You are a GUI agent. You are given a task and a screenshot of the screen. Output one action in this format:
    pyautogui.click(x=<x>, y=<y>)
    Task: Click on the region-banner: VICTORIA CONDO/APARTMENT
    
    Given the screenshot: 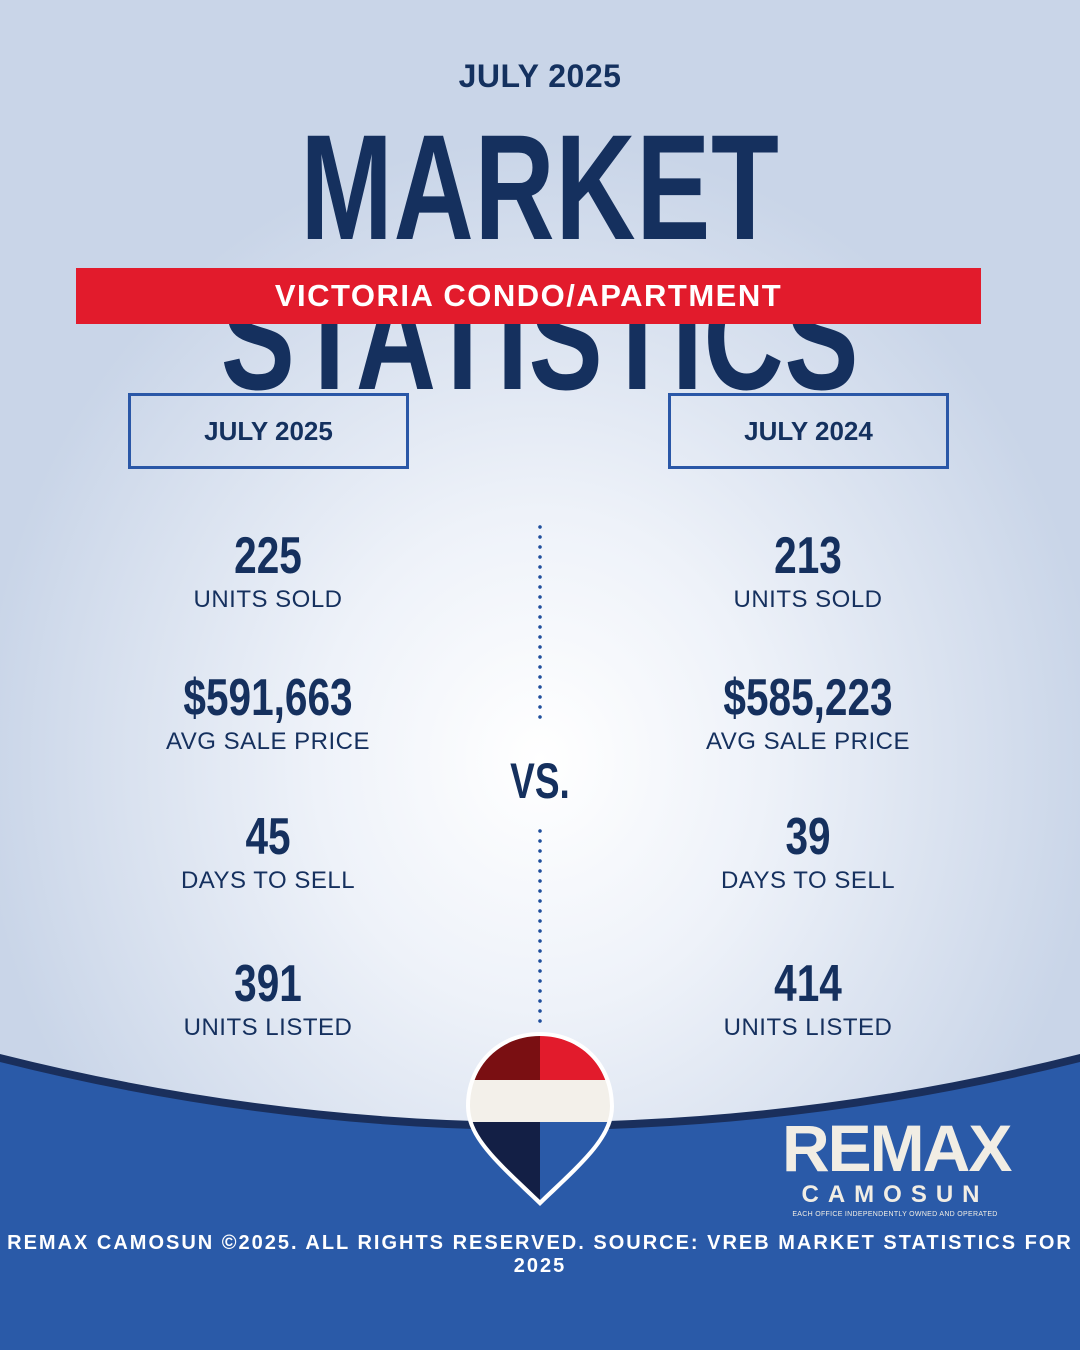 What is the action you would take?
    pyautogui.click(x=528, y=296)
    